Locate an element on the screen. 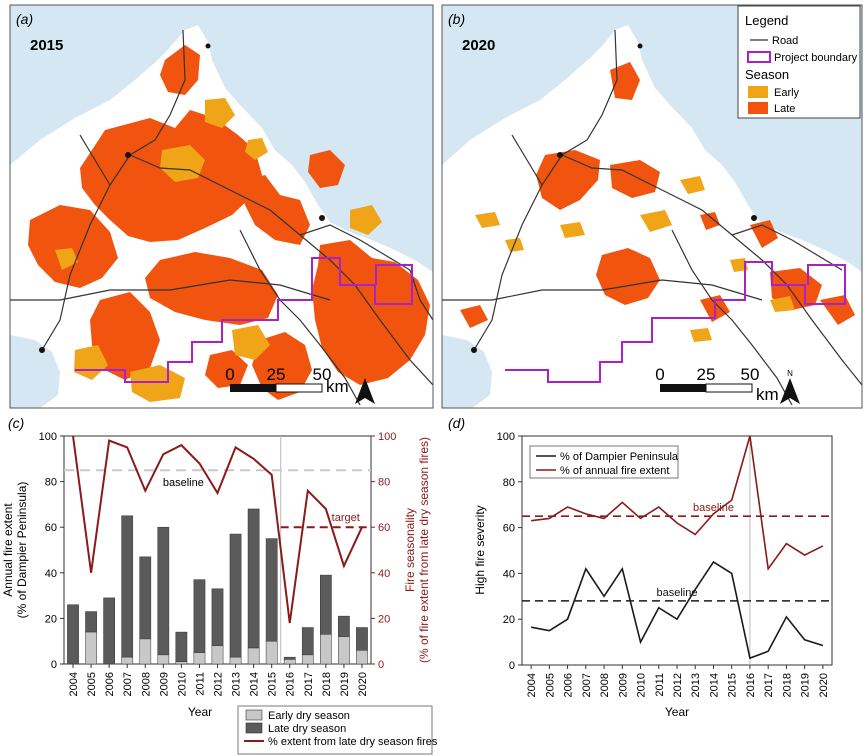 The height and width of the screenshot is (756, 865). legend-road-label: Road is located at coordinates (785, 41).